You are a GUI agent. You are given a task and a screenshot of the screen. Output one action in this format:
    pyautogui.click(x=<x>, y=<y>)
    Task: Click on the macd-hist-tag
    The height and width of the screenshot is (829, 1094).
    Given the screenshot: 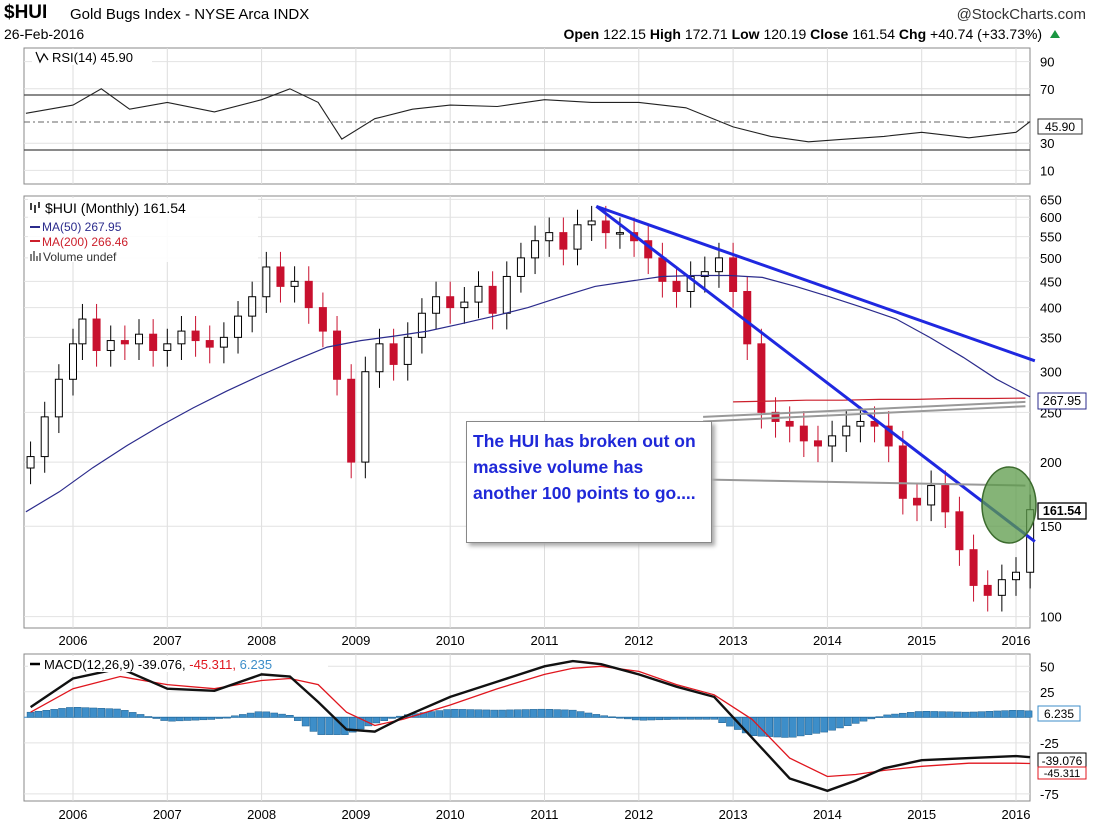 What is the action you would take?
    pyautogui.click(x=1059, y=713)
    